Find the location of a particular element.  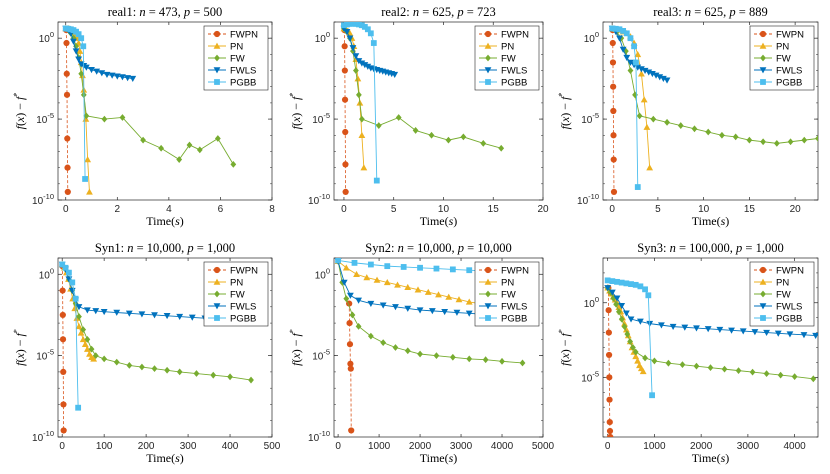

legend-label: PGBB is located at coordinates (514, 83).